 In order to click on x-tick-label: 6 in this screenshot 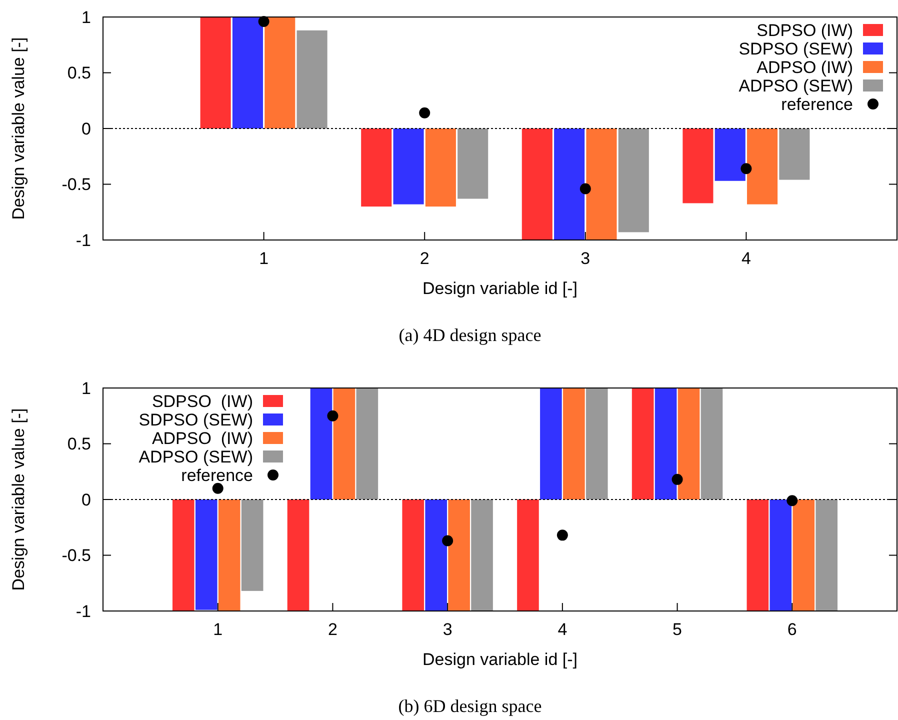, I will do `click(792, 629)`.